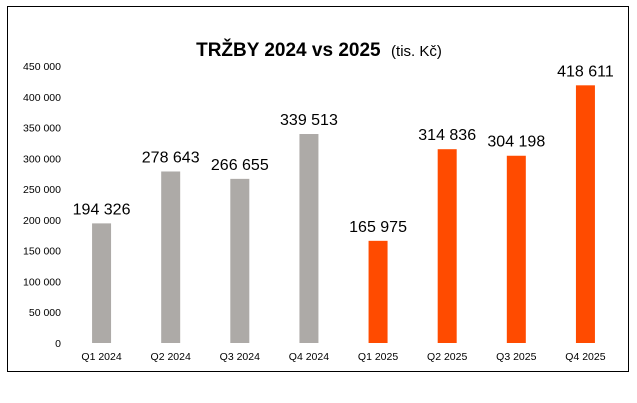 The width and height of the screenshot is (637, 403). Describe the element at coordinates (42, 252) in the screenshot. I see `y-tick-label: 150 000` at that location.